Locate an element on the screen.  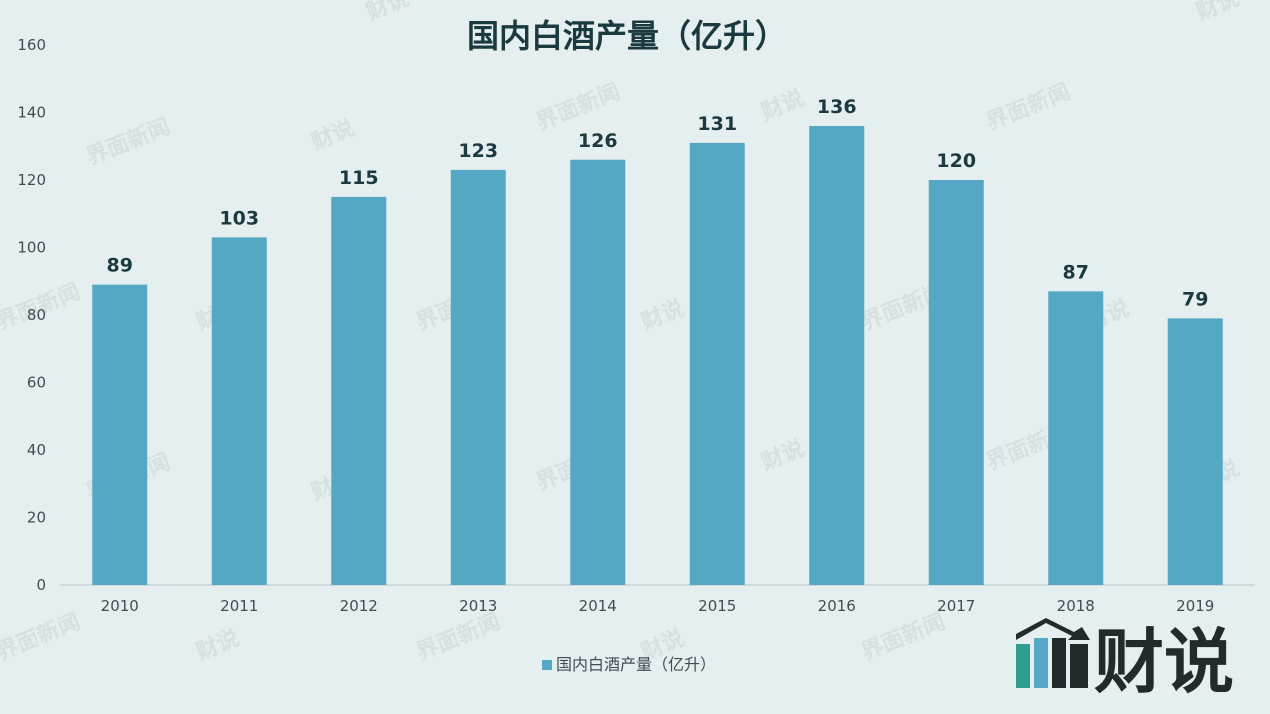
bar-2019 is located at coordinates (1195, 451).